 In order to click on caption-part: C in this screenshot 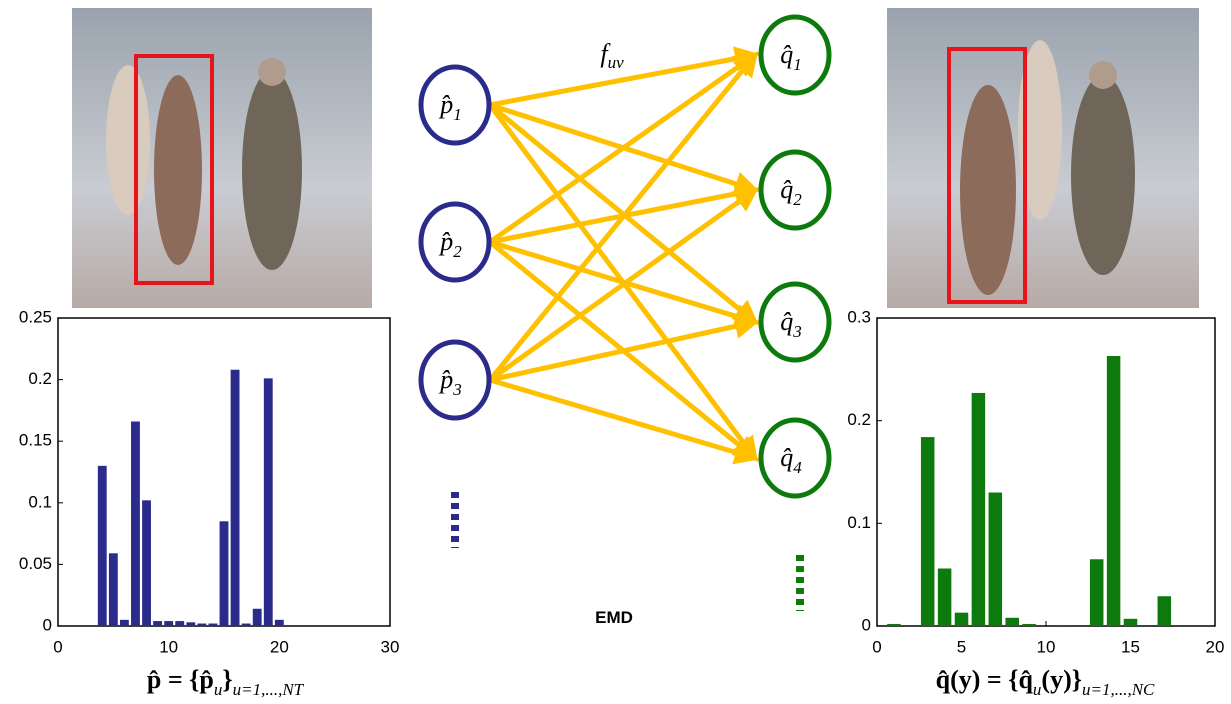, I will do `click(1149, 689)`.